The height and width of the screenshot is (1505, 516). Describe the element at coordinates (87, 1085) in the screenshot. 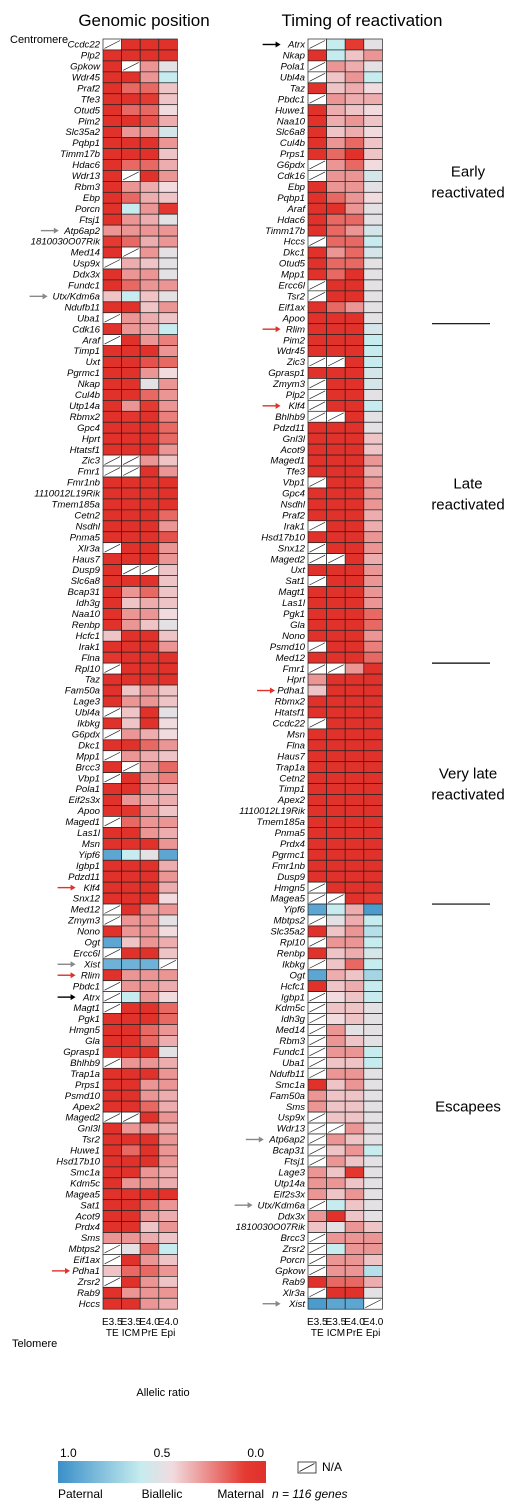

I see `gene-label-prps1: Prps1` at that location.